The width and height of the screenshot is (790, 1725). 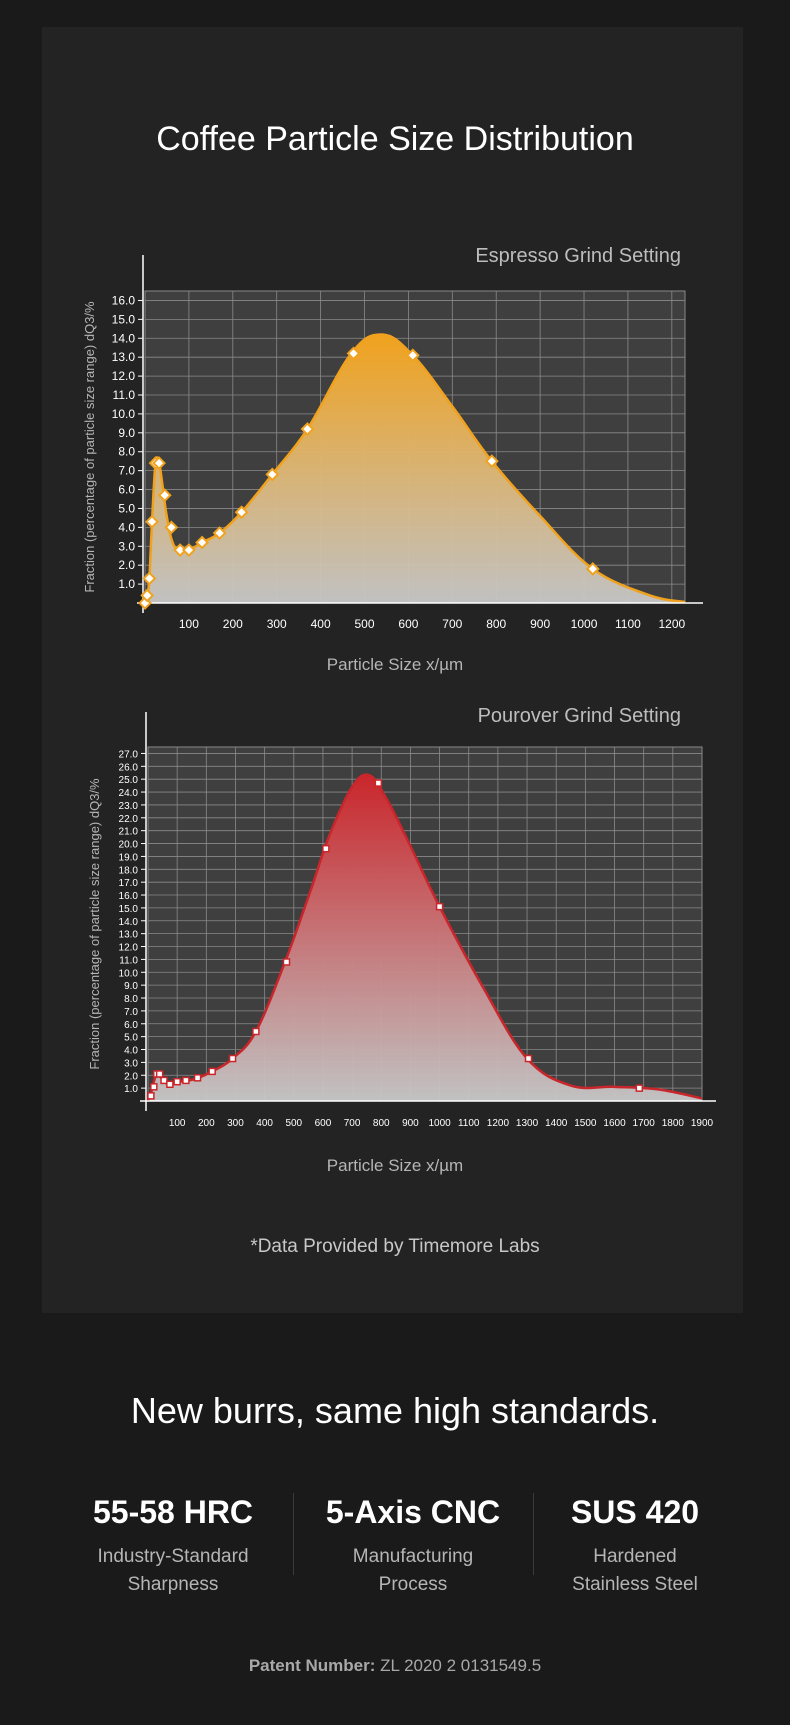 What do you see at coordinates (312, 1665) in the screenshot?
I see `patent-label: Patent Number:` at bounding box center [312, 1665].